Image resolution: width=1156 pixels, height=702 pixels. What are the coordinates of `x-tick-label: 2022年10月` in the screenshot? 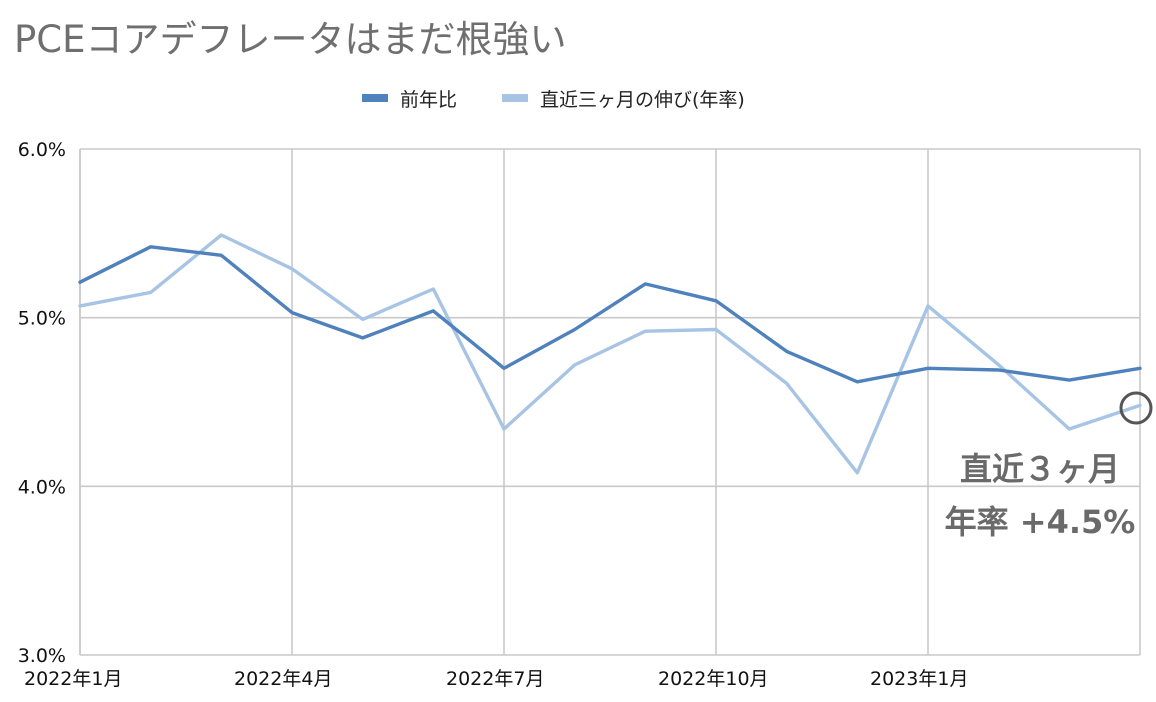 It's located at (713, 679).